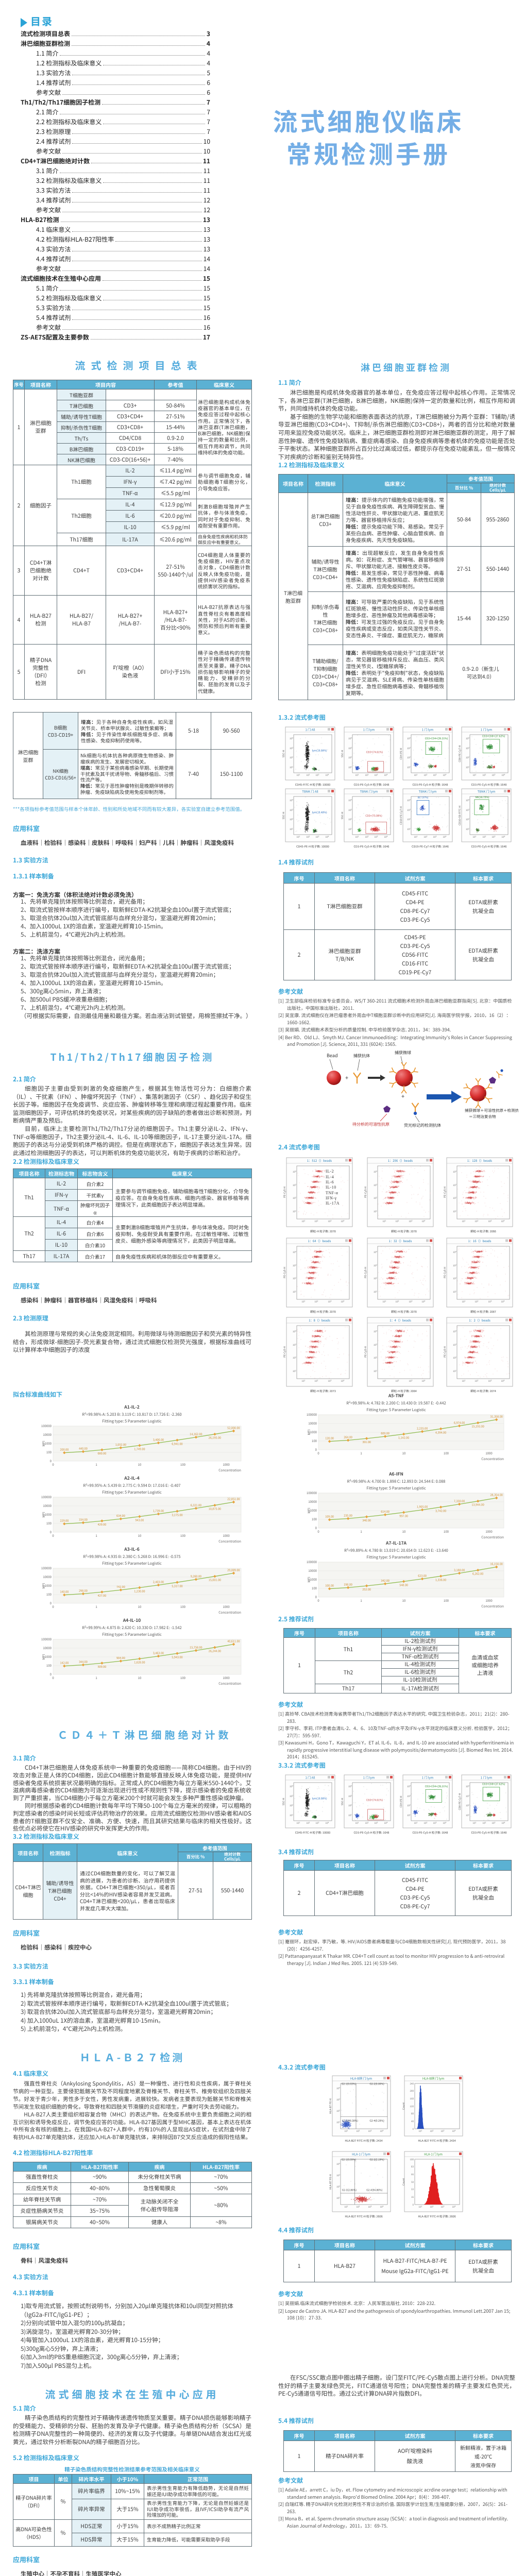 The height and width of the screenshot is (2576, 525). Describe the element at coordinates (436, 2141) in the screenshot. I see `svg-text: HLA-B27 FITC-H 粒子数: 2434` at that location.